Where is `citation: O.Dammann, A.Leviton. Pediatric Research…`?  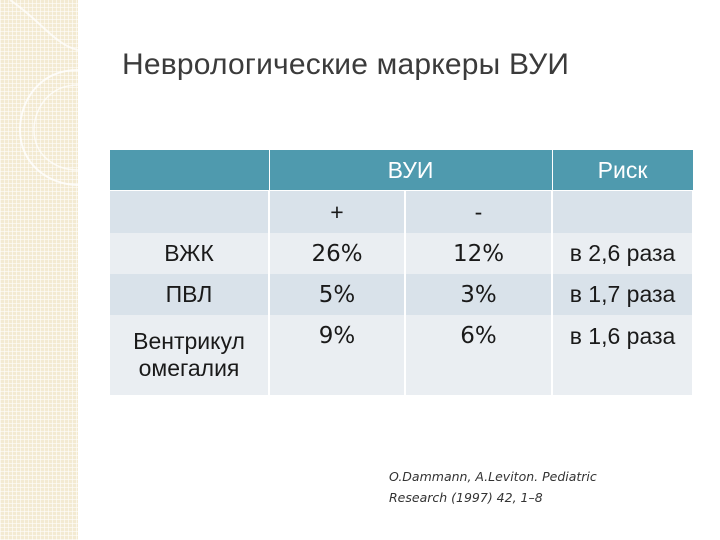 citation: O.Dammann, A.Leviton. Pediatric Research… is located at coordinates (493, 487).